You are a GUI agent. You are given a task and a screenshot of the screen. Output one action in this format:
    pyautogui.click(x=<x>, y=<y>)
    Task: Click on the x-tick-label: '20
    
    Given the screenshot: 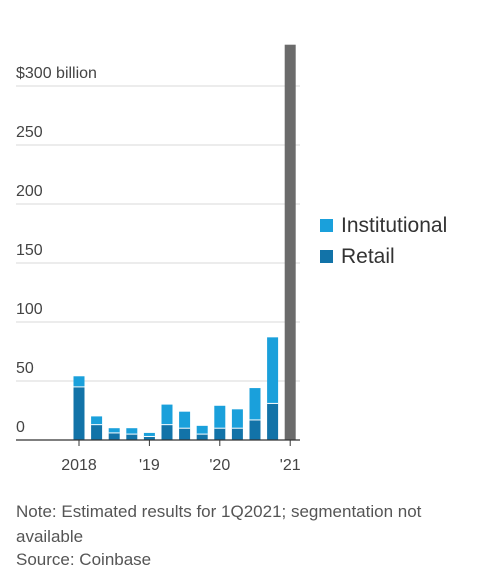 What is the action you would take?
    pyautogui.click(x=219, y=465)
    